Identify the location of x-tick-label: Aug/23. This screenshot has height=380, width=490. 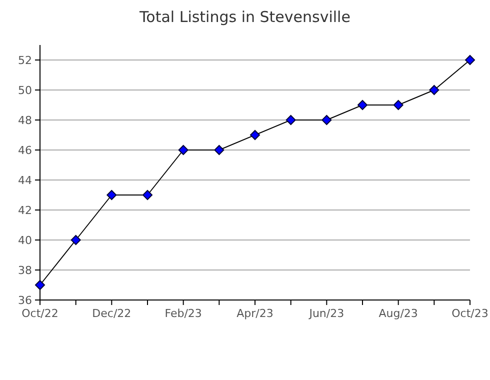
(398, 313).